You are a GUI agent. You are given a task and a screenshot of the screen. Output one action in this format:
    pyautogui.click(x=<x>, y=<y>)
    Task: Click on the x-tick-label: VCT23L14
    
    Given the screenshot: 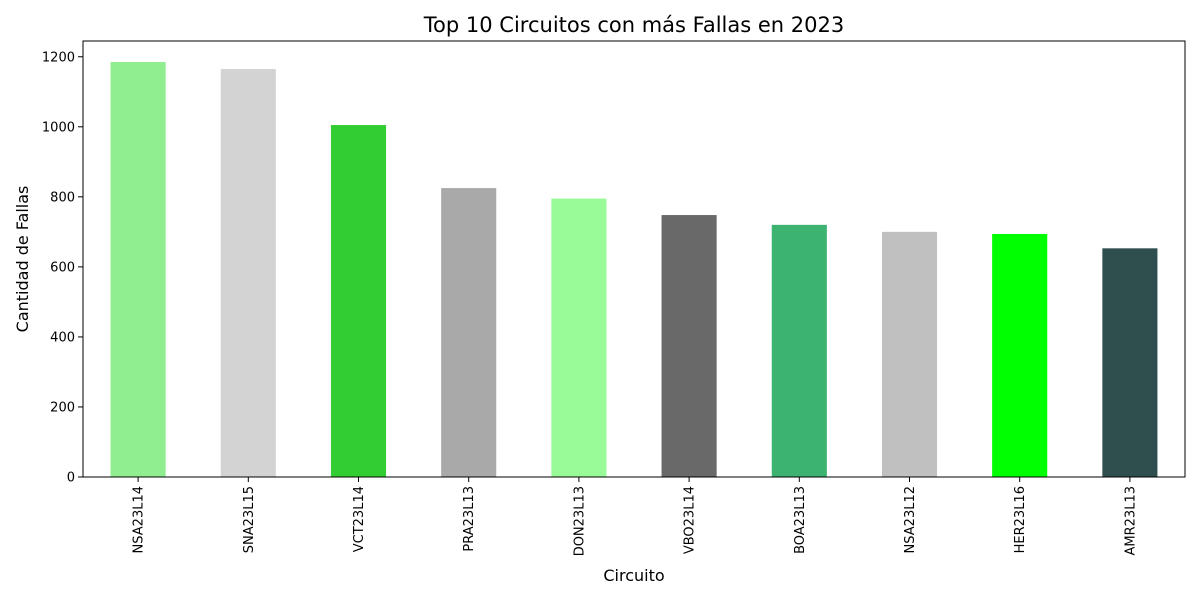 What is the action you would take?
    pyautogui.click(x=359, y=519)
    